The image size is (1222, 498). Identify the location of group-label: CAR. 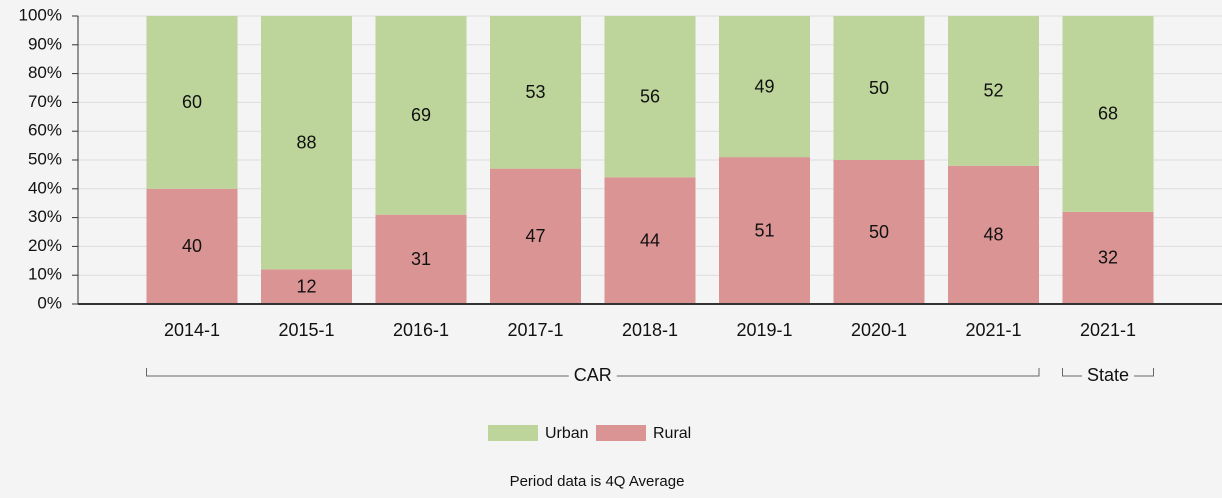
(593, 375).